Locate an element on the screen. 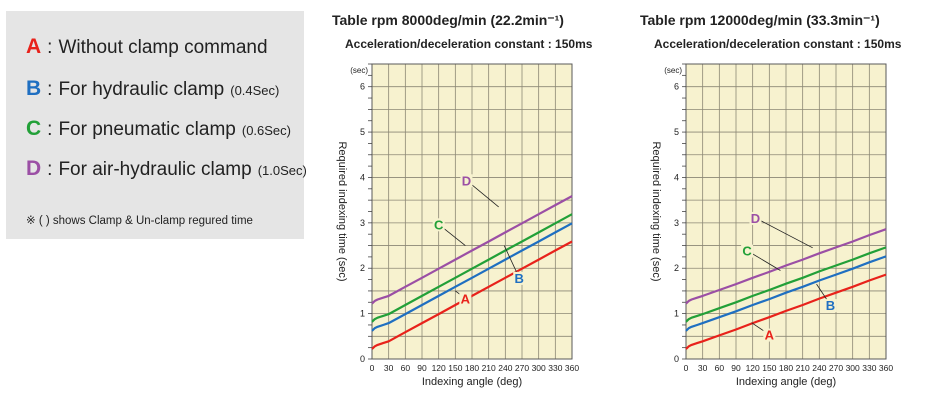  legend-item-d: D: For air-hydraulic clamp (1.0Sec) is located at coordinates (166, 169).